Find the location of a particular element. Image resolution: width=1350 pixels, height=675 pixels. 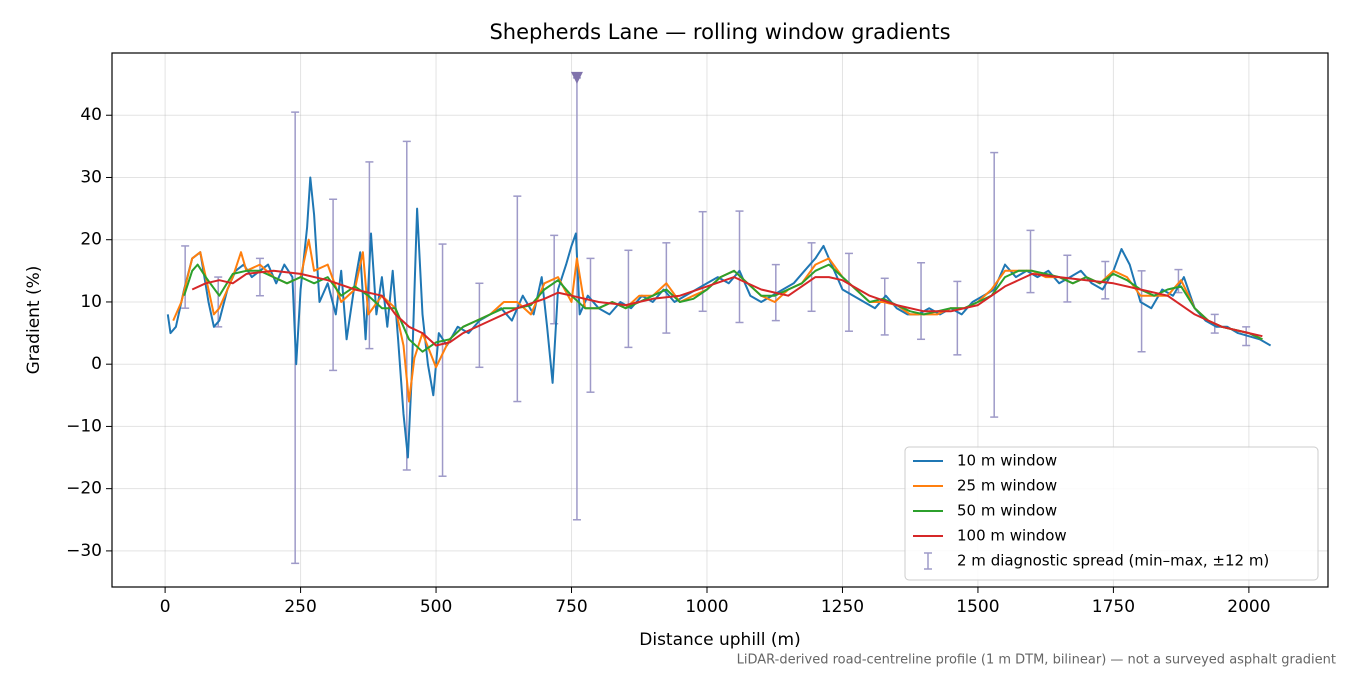

legend-label: 10 m window is located at coordinates (1007, 461).